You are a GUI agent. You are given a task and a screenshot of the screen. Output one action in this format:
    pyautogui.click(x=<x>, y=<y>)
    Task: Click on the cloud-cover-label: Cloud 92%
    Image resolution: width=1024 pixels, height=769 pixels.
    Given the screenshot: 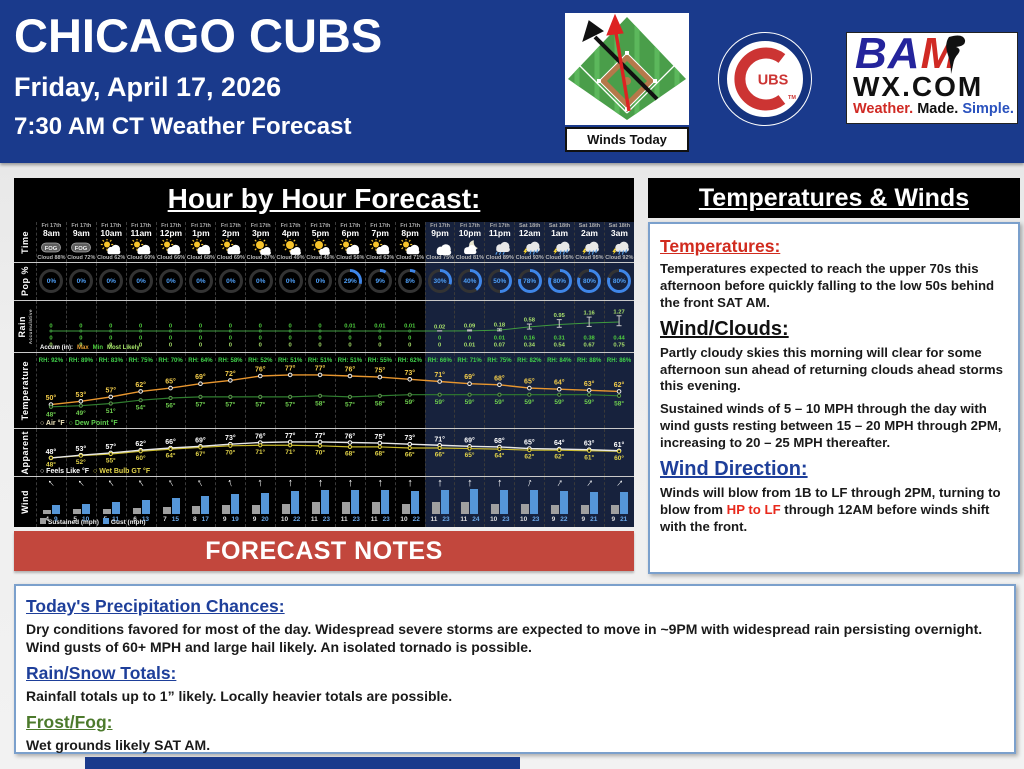 What is the action you would take?
    pyautogui.click(x=619, y=258)
    